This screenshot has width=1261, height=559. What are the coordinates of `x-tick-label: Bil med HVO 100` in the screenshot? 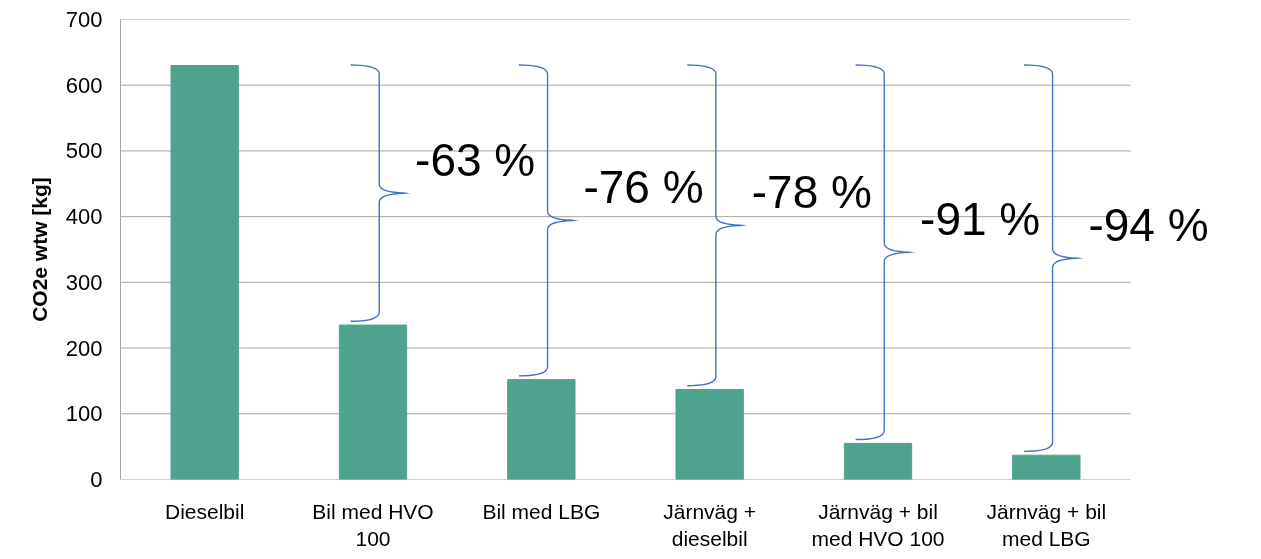 It's located at (373, 525).